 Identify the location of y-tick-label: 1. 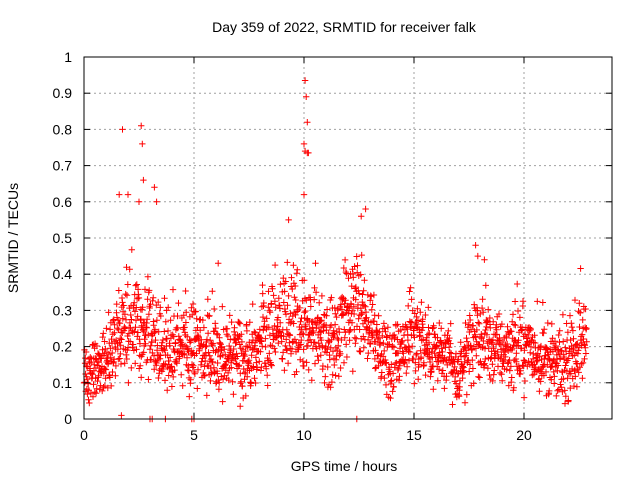
(68, 57).